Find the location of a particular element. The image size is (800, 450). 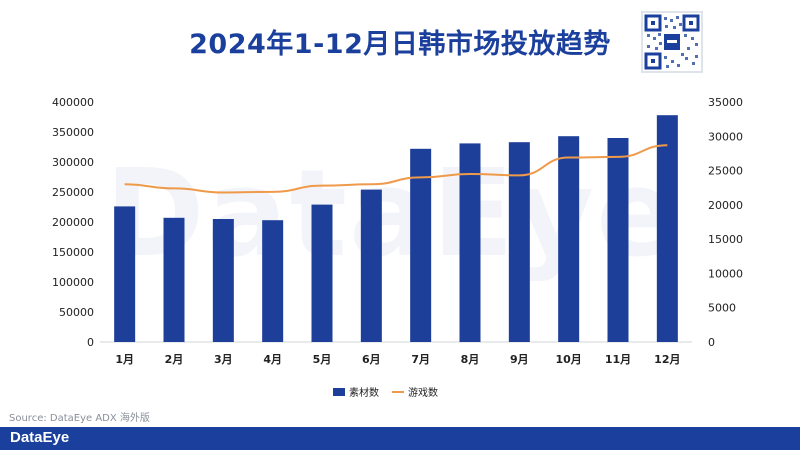

y-tick-left-label: 150000 is located at coordinates (73, 252).